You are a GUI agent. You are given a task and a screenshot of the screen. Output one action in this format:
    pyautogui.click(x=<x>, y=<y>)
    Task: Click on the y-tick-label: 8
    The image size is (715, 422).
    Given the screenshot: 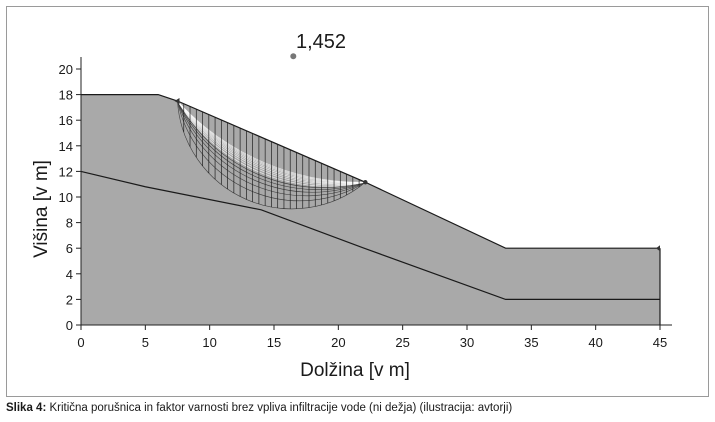 What is the action you would take?
    pyautogui.click(x=69, y=223)
    